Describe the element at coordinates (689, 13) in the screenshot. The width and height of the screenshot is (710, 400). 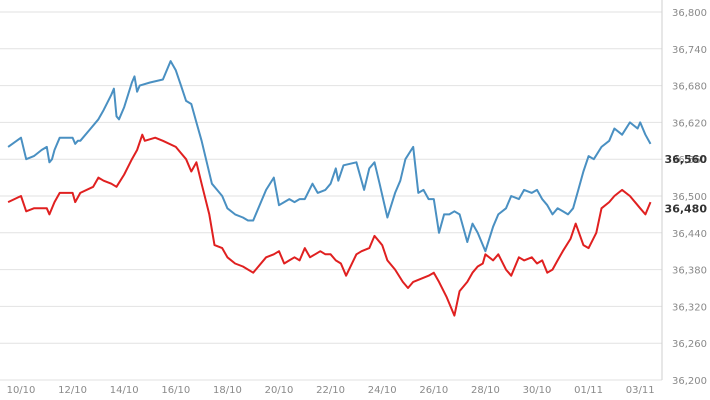
I see `y-tick-label: 36,800` at that location.